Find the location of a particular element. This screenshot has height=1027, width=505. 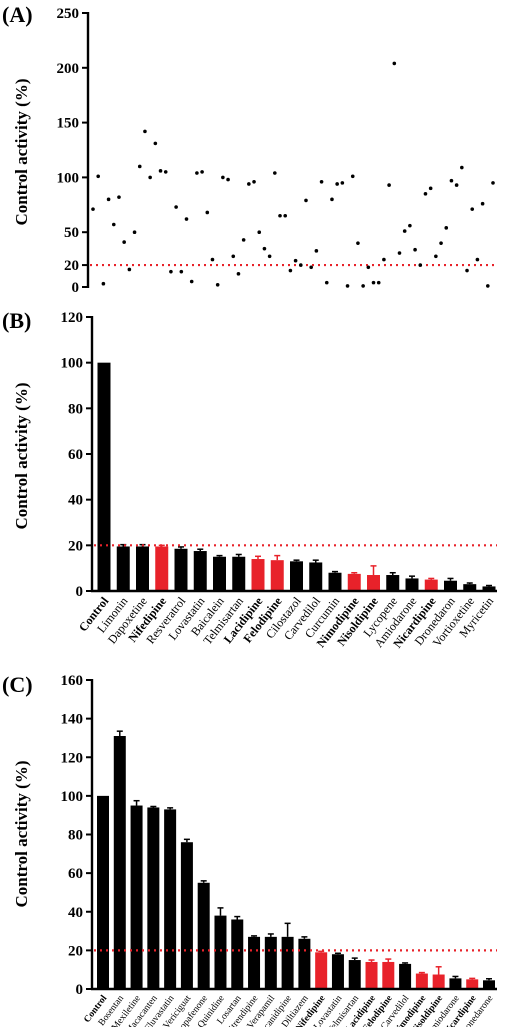

panel-c-y-ticks: 0 20 40 60 80 100 120 140 160 is located at coordinates (76, 835).